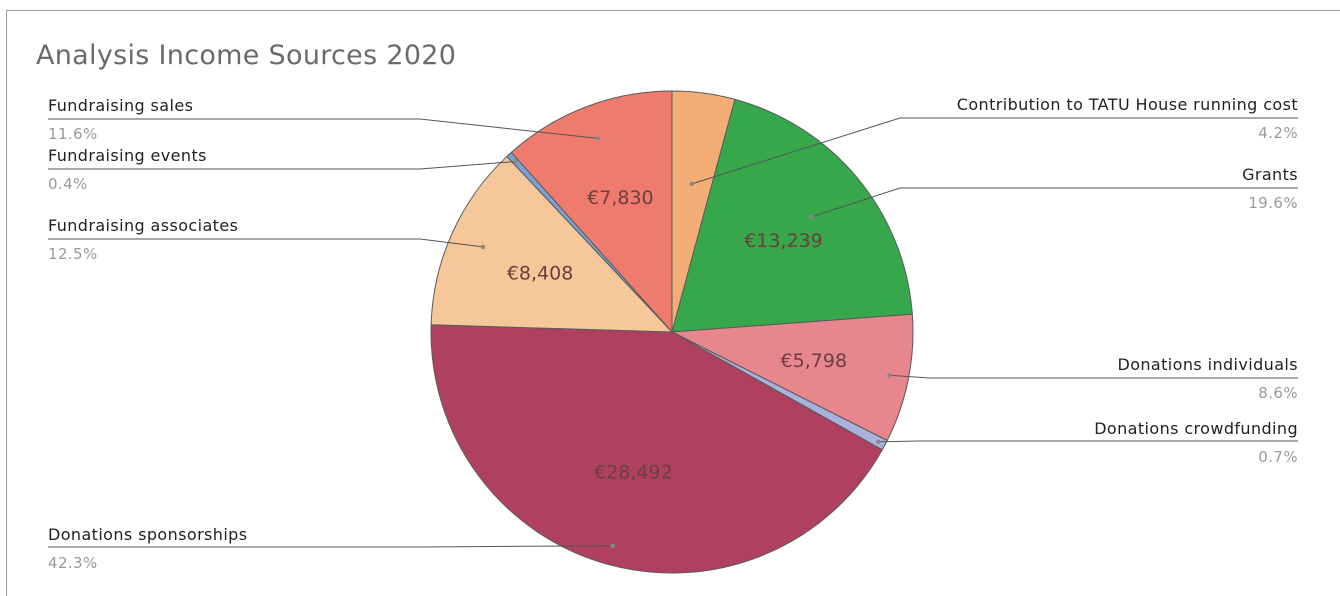 Image resolution: width=1340 pixels, height=596 pixels. Describe the element at coordinates (1207, 364) in the screenshot. I see `slice-name-label: Donations individuals` at that location.